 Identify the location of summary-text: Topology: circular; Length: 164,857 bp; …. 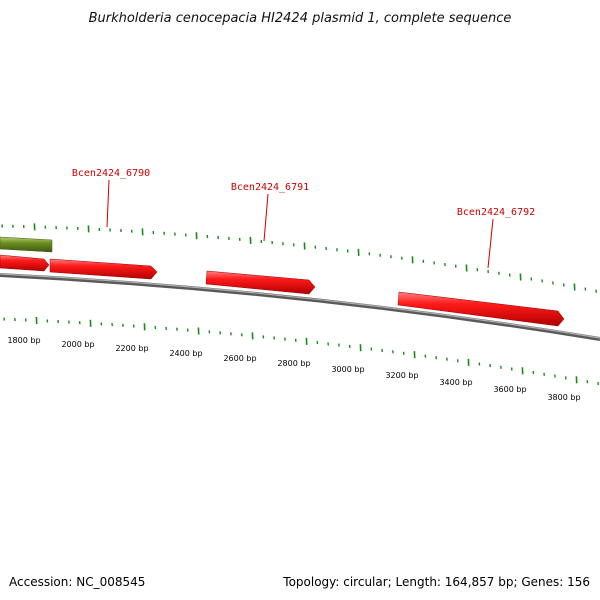
(436, 582).